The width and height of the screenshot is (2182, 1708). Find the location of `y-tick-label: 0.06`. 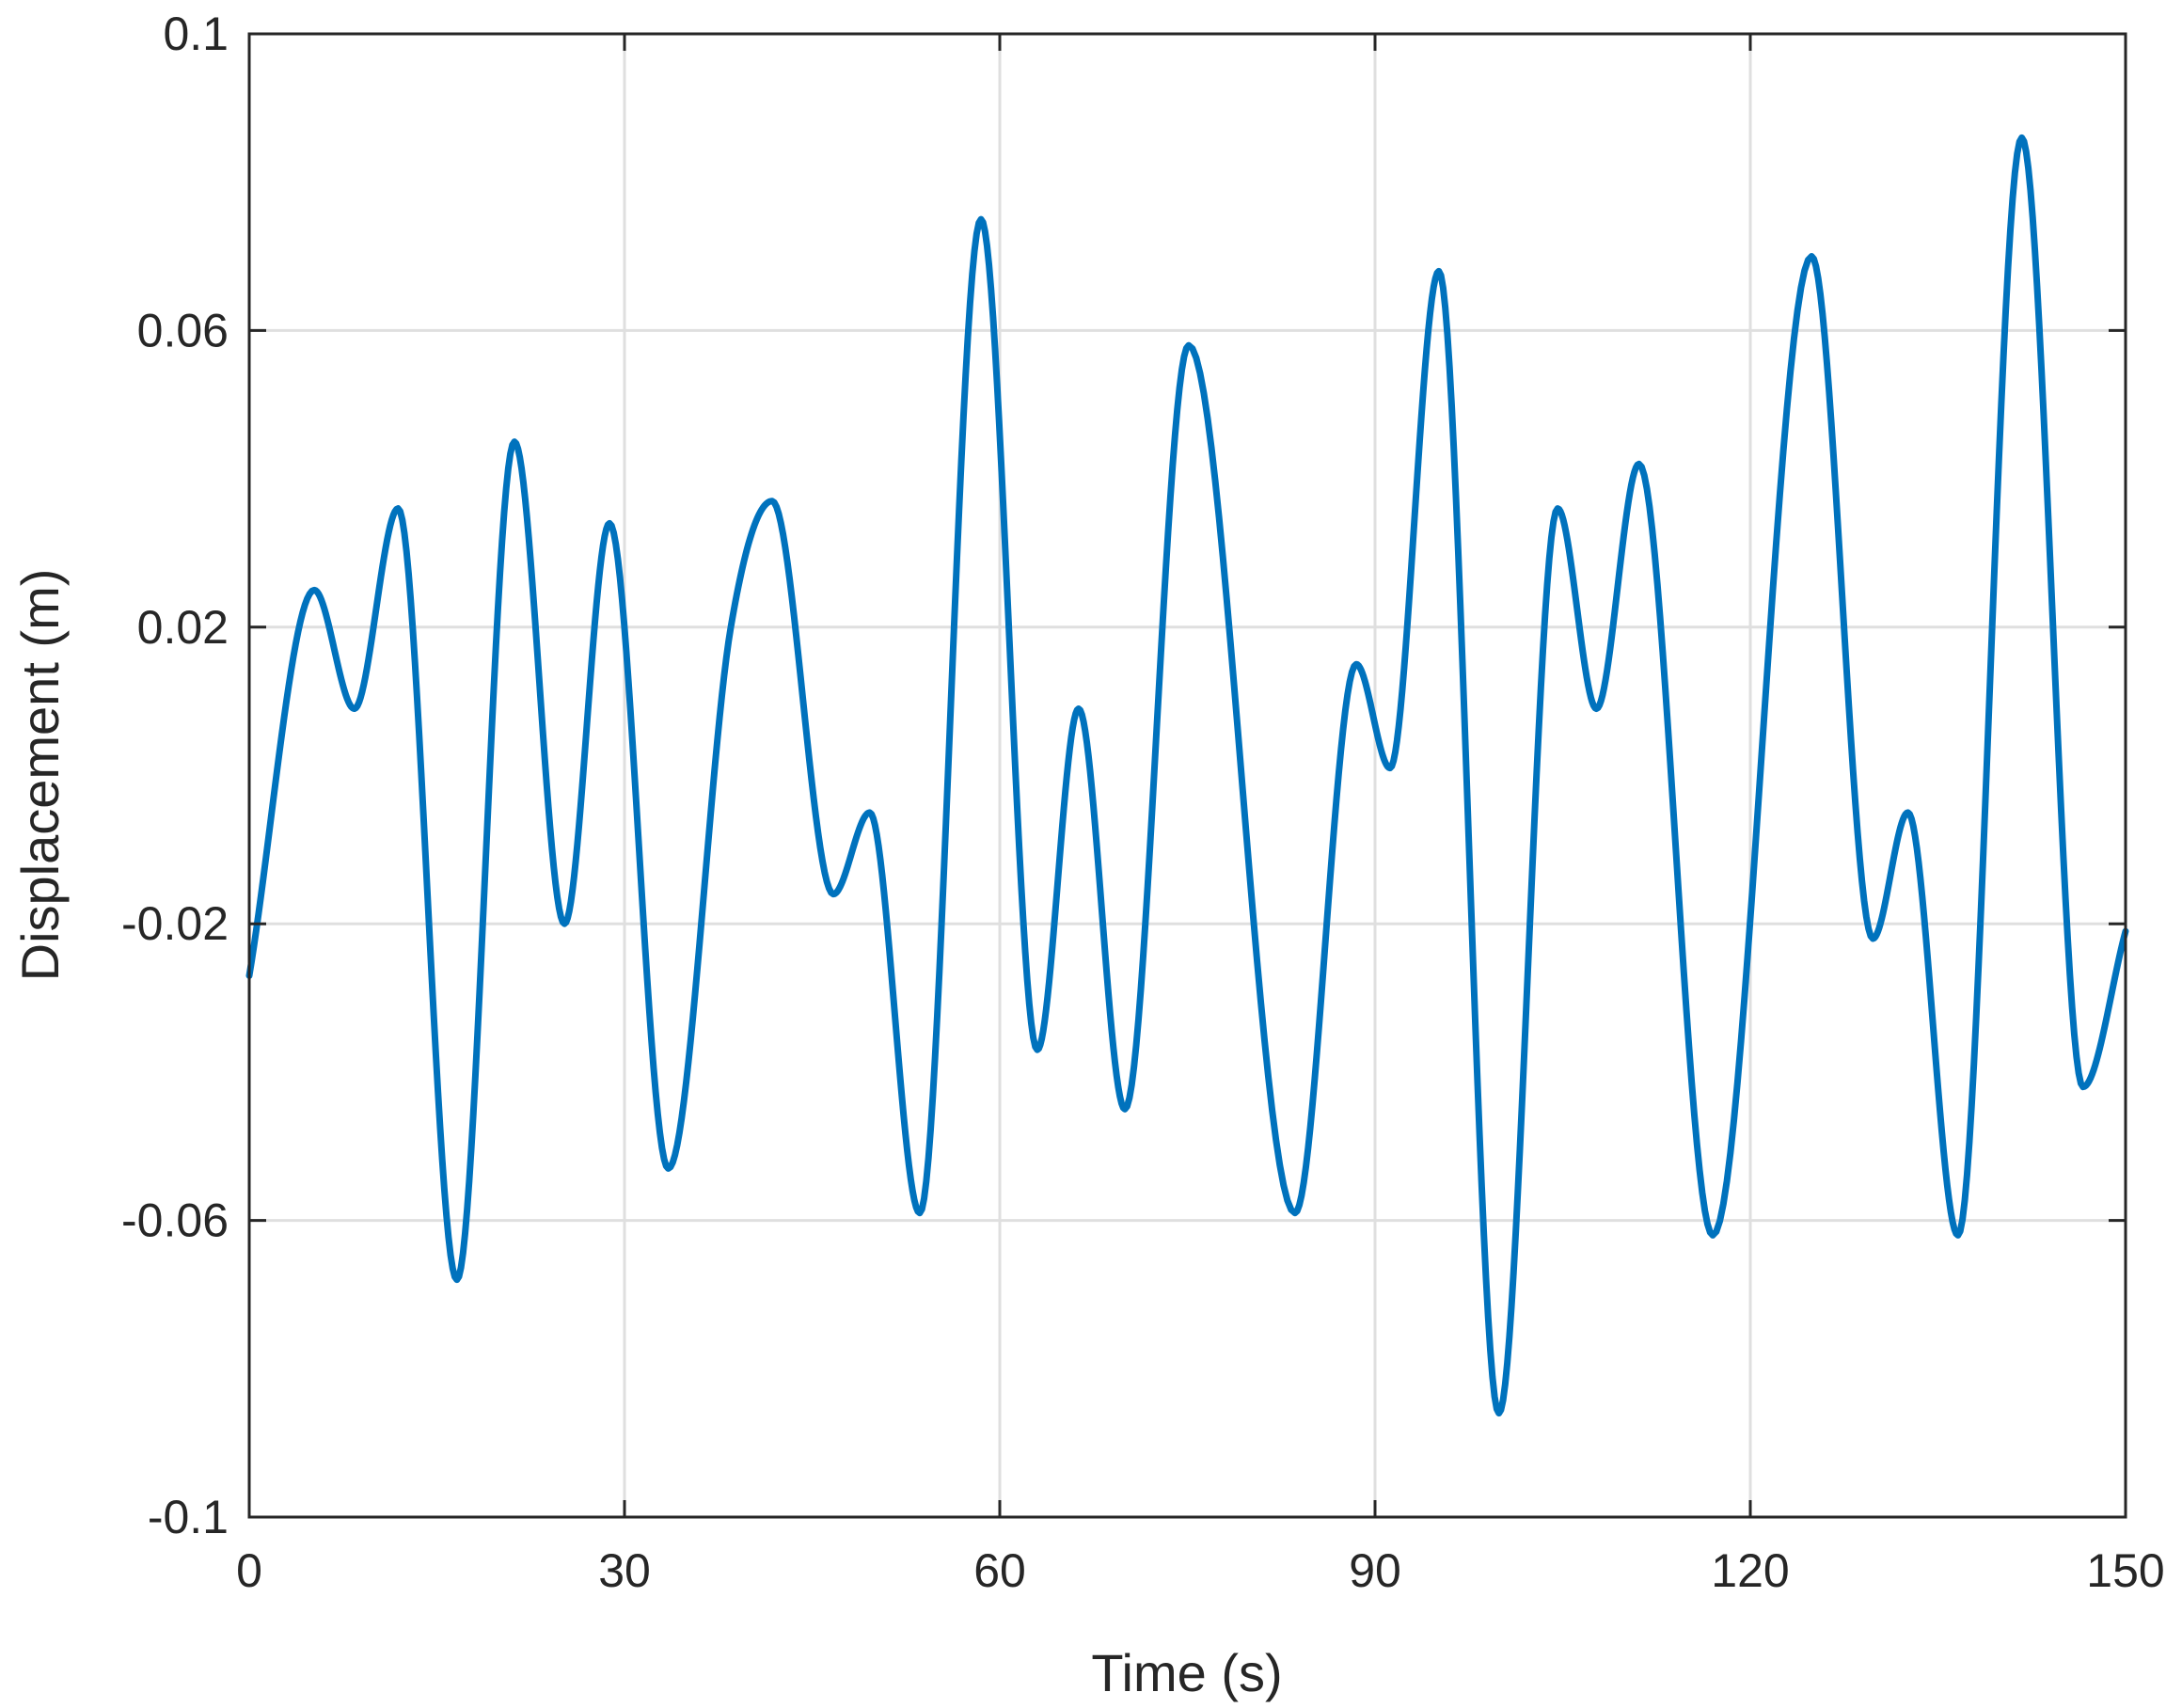

y-tick-label: 0.06 is located at coordinates (183, 330).